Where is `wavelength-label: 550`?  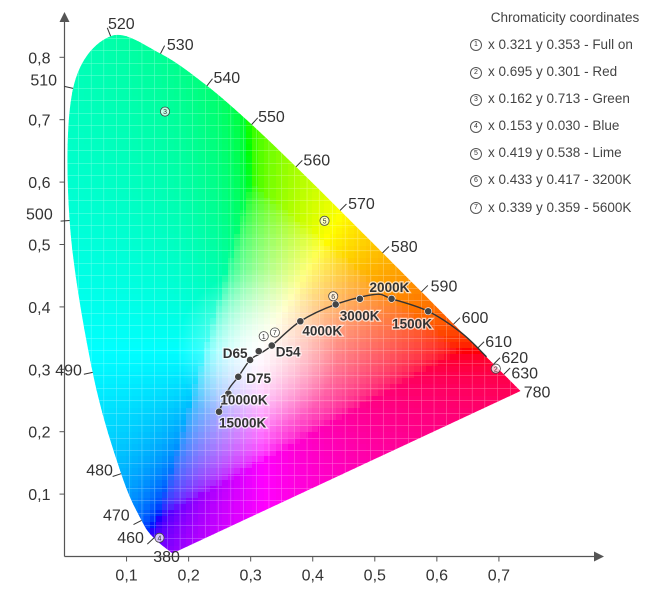 wavelength-label: 550 is located at coordinates (271, 117).